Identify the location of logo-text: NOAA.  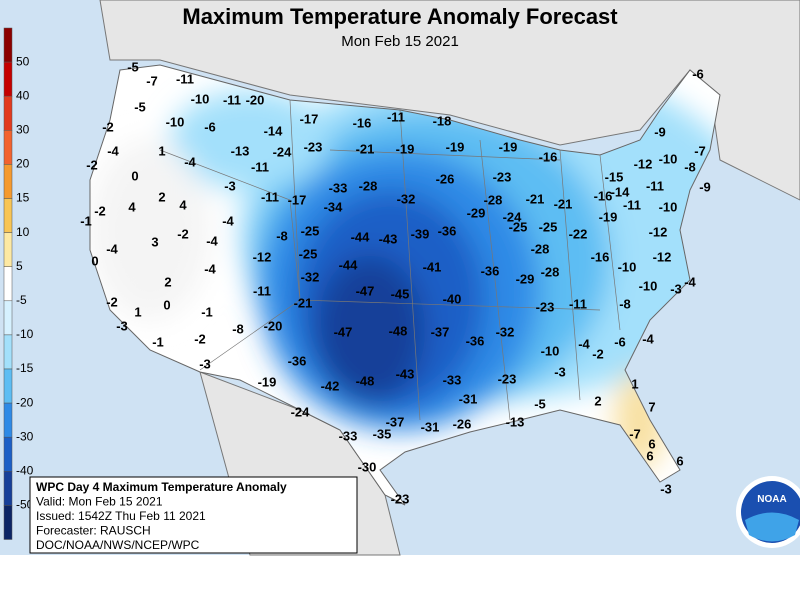
(771, 499).